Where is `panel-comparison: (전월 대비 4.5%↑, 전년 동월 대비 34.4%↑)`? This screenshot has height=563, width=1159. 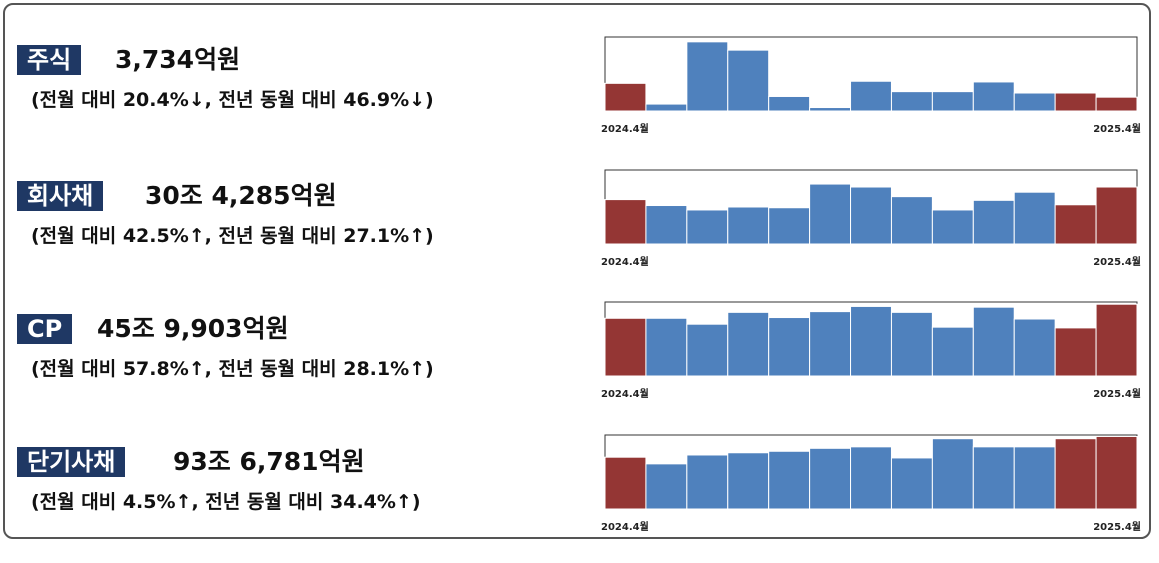 panel-comparison: (전월 대비 4.5%↑, 전년 동월 대비 34.4%↑) is located at coordinates (226, 502).